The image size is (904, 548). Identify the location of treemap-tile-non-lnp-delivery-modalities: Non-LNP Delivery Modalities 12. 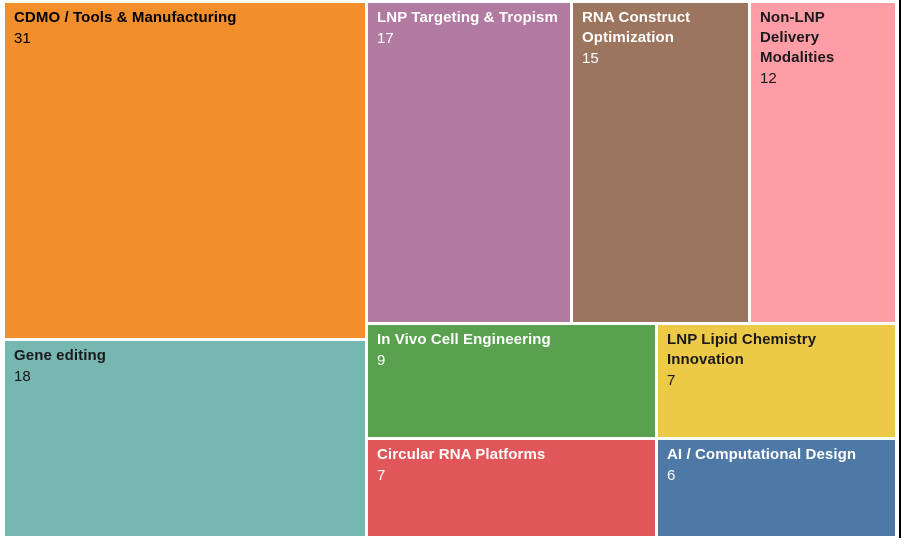
(823, 162).